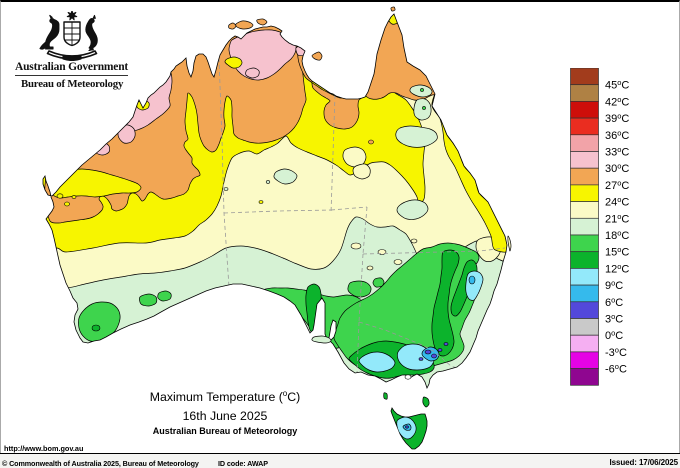  What do you see at coordinates (617, 152) in the screenshot?
I see `svg-text: 33oC` at bounding box center [617, 152].